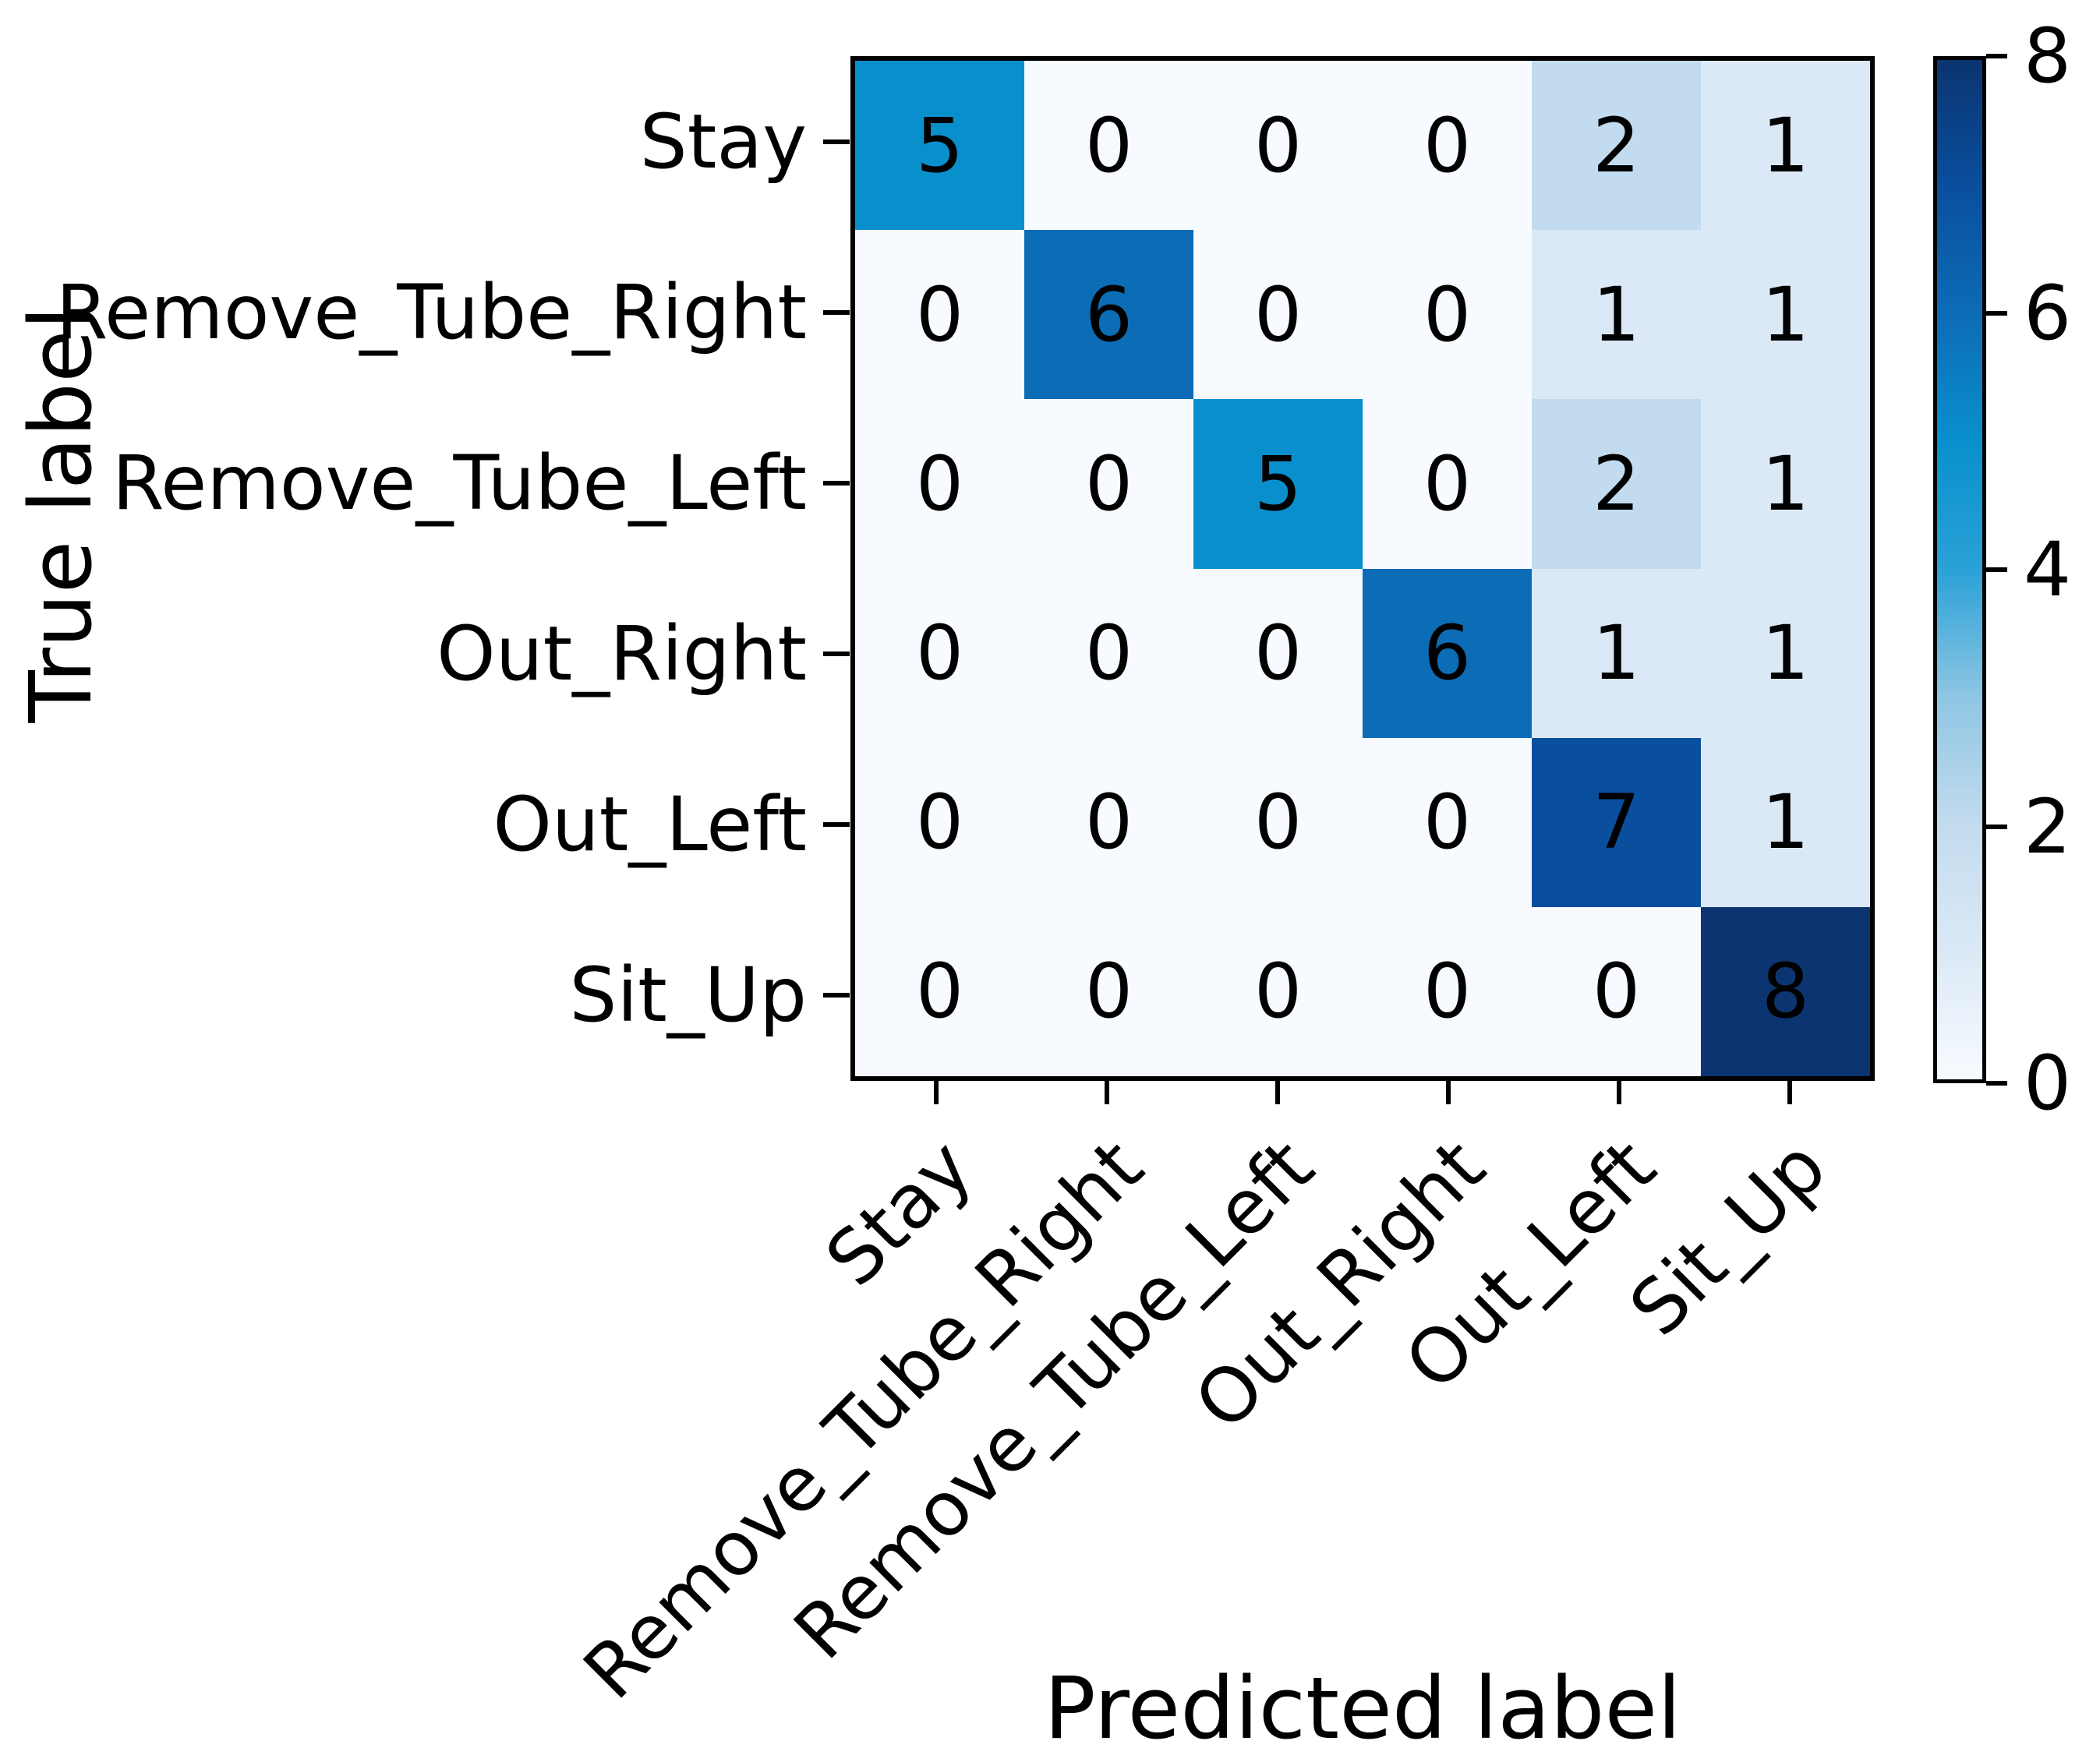 The width and height of the screenshot is (2100, 1755). Describe the element at coordinates (1278, 146) in the screenshot. I see `matrix-cell-Stay-Remove_Tube_Left: 0` at that location.